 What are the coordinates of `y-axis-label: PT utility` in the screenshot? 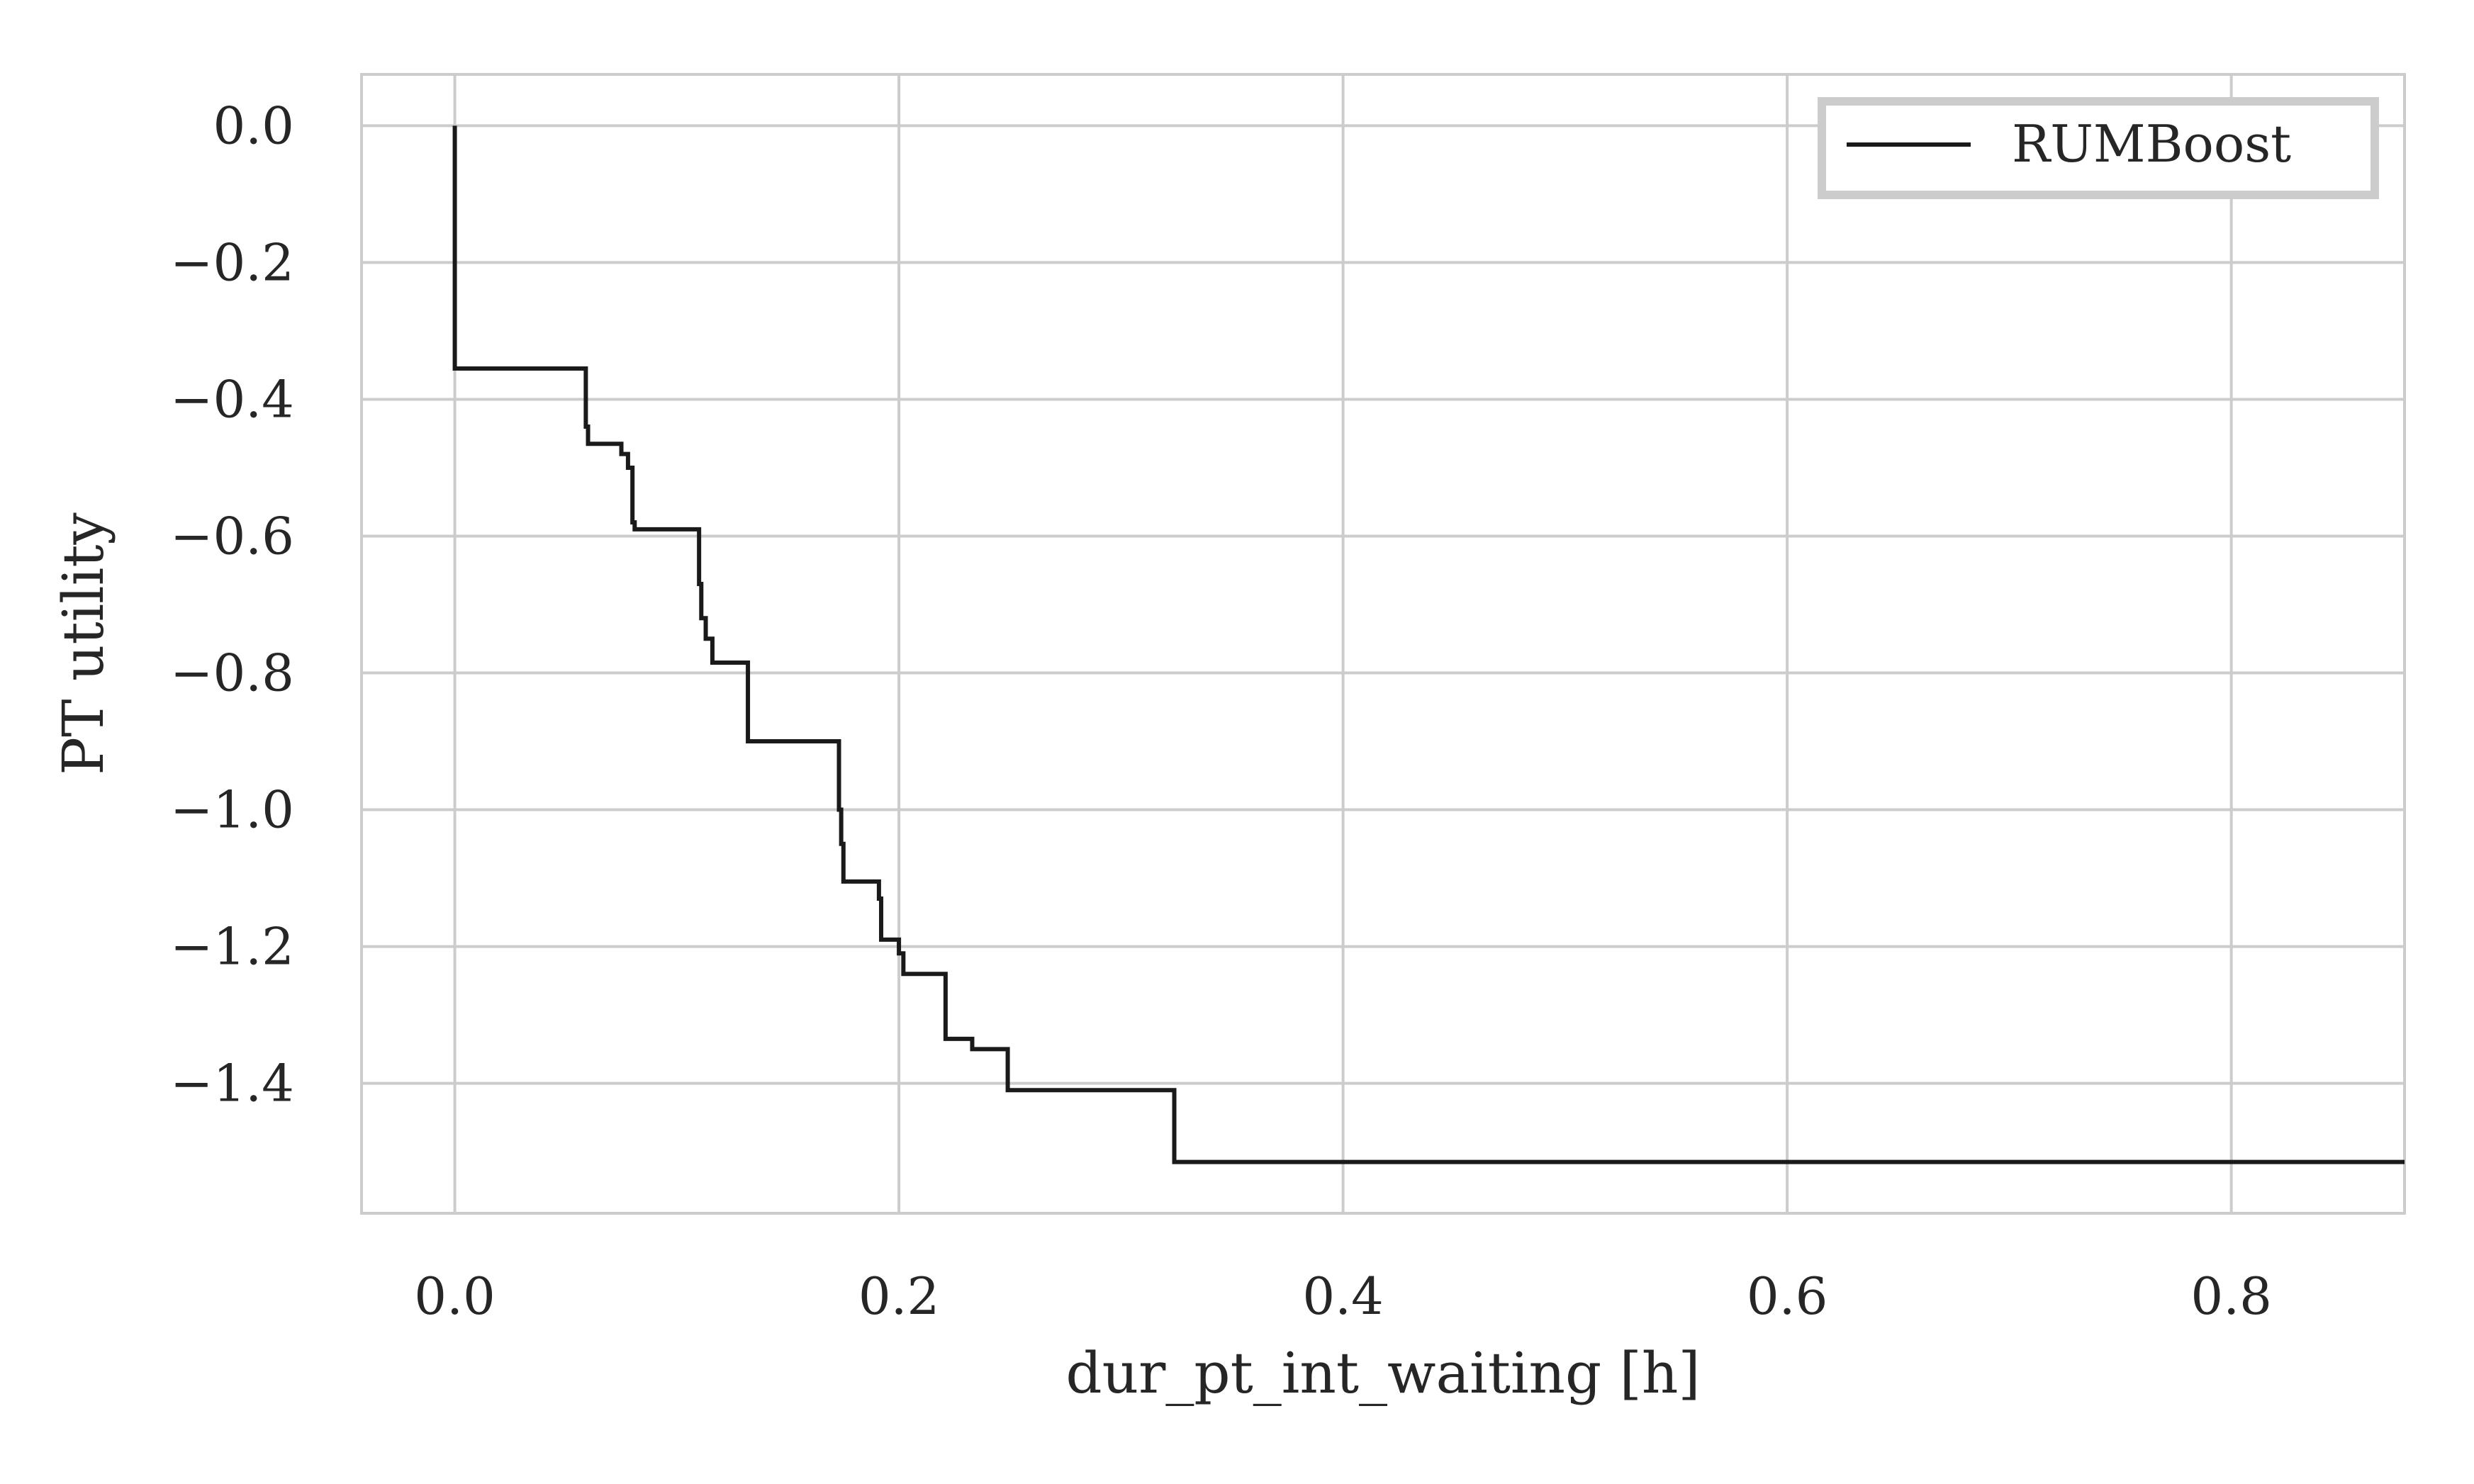 It's located at (83, 643).